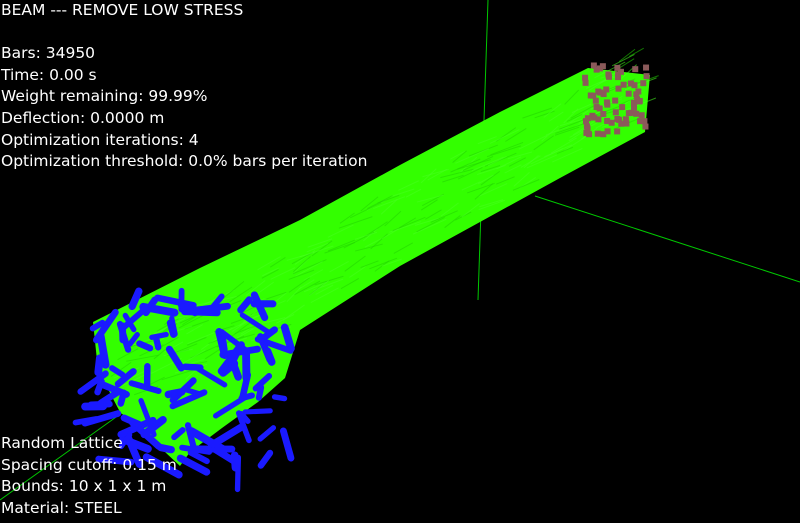  Describe the element at coordinates (48, 53) in the screenshot. I see `bars-count: Bars: 34950` at that location.